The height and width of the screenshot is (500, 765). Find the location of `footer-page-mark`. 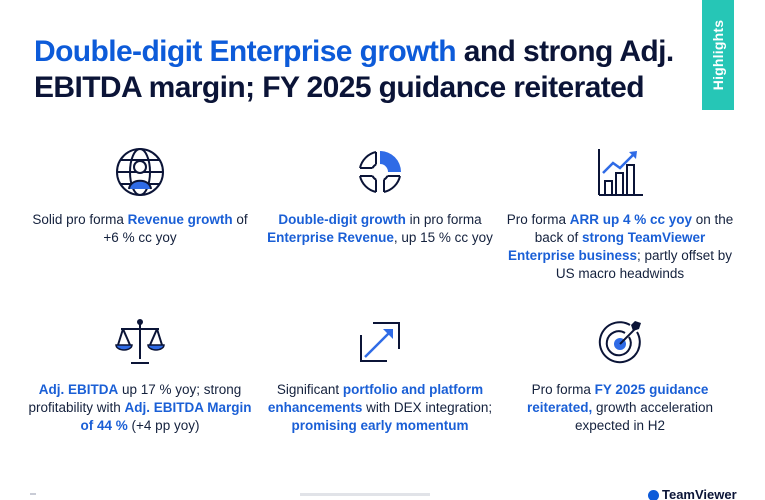

footer-page-mark is located at coordinates (33, 494).